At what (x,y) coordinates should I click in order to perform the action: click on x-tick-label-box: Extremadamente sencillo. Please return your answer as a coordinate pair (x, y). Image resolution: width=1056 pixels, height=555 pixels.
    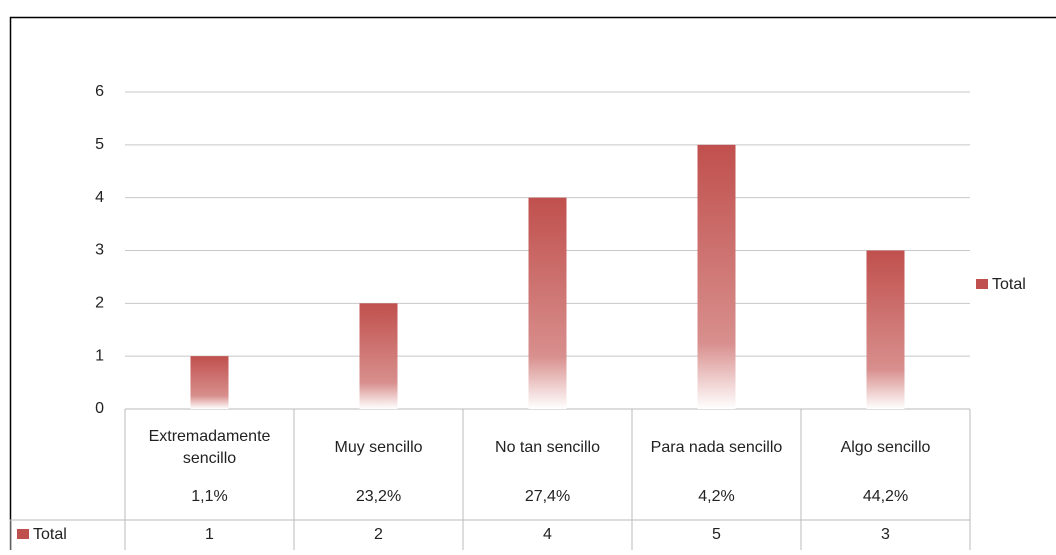
    Looking at the image, I should click on (209, 448).